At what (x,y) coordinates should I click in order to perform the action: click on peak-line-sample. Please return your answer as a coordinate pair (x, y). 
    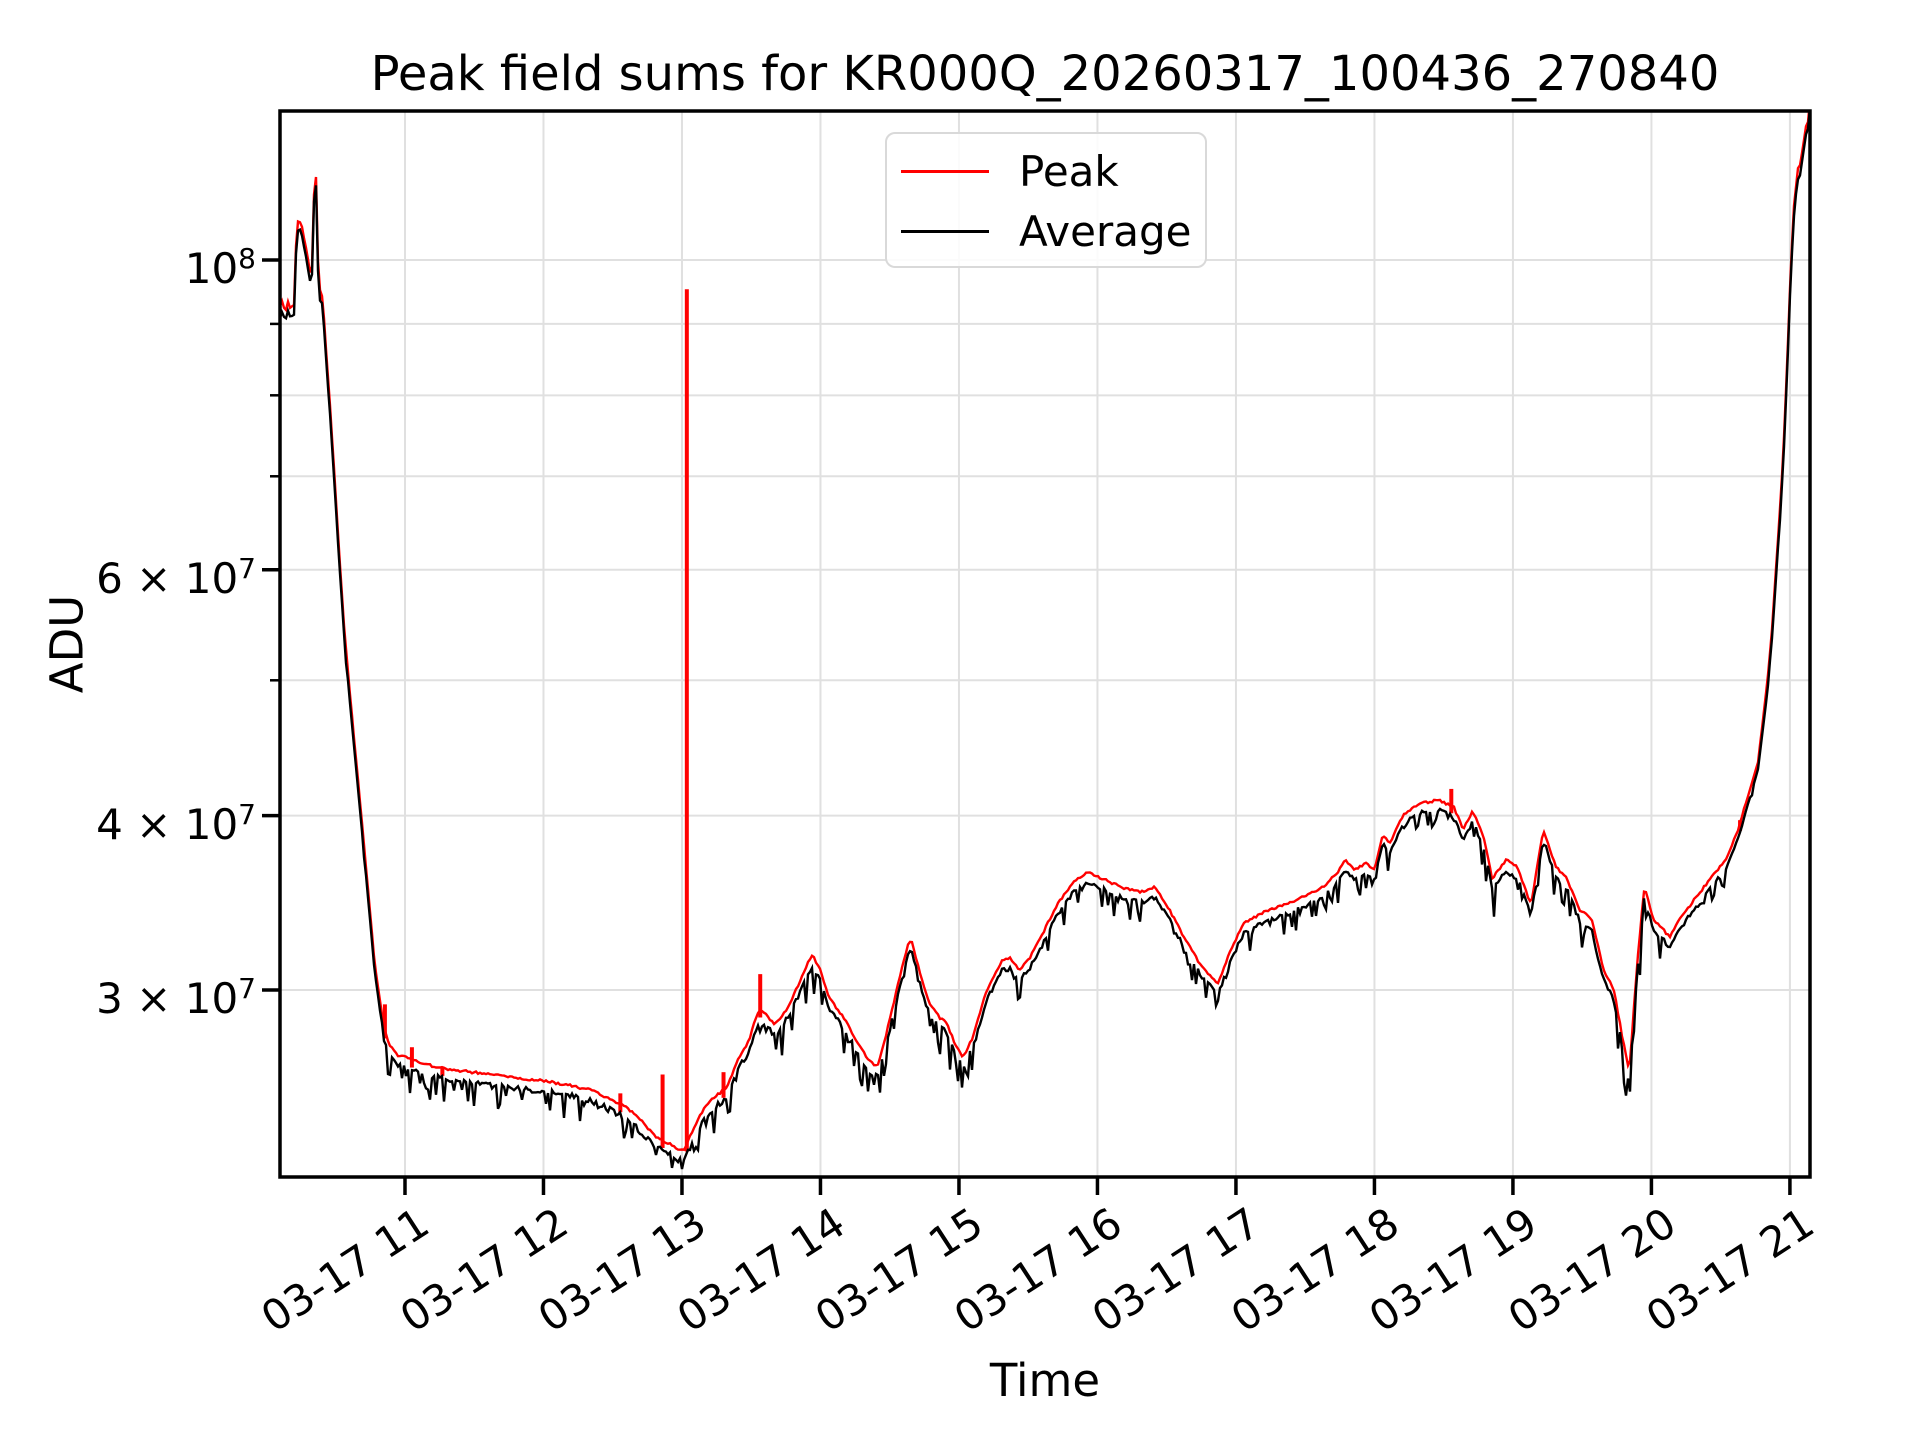
    Looking at the image, I should click on (945, 171).